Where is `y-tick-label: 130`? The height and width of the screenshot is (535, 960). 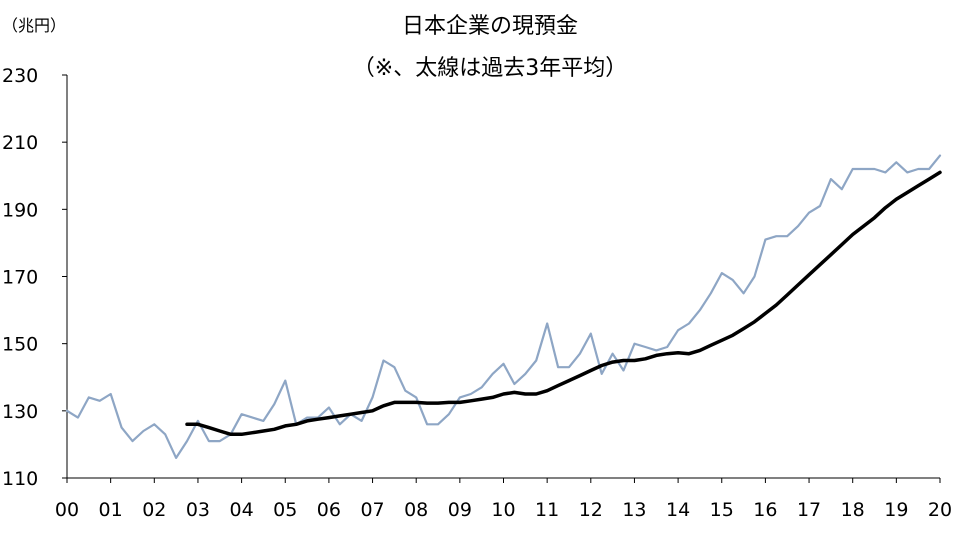 y-tick-label: 130 is located at coordinates (20, 412).